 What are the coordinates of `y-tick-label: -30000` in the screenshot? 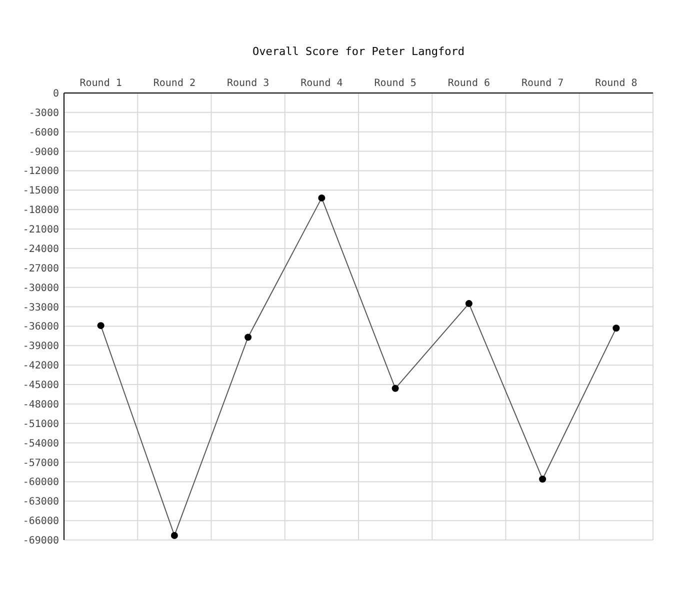 It's located at (40, 288).